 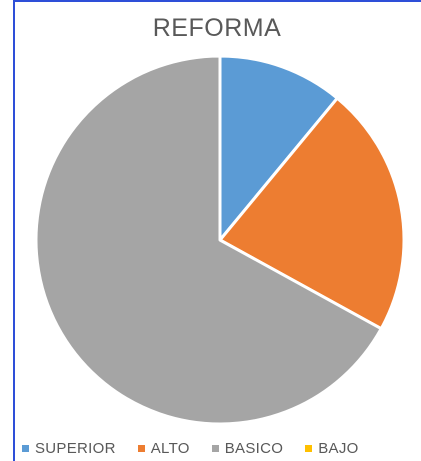 What do you see at coordinates (75, 448) in the screenshot?
I see `legend-label-superior: SUPERIOR` at bounding box center [75, 448].